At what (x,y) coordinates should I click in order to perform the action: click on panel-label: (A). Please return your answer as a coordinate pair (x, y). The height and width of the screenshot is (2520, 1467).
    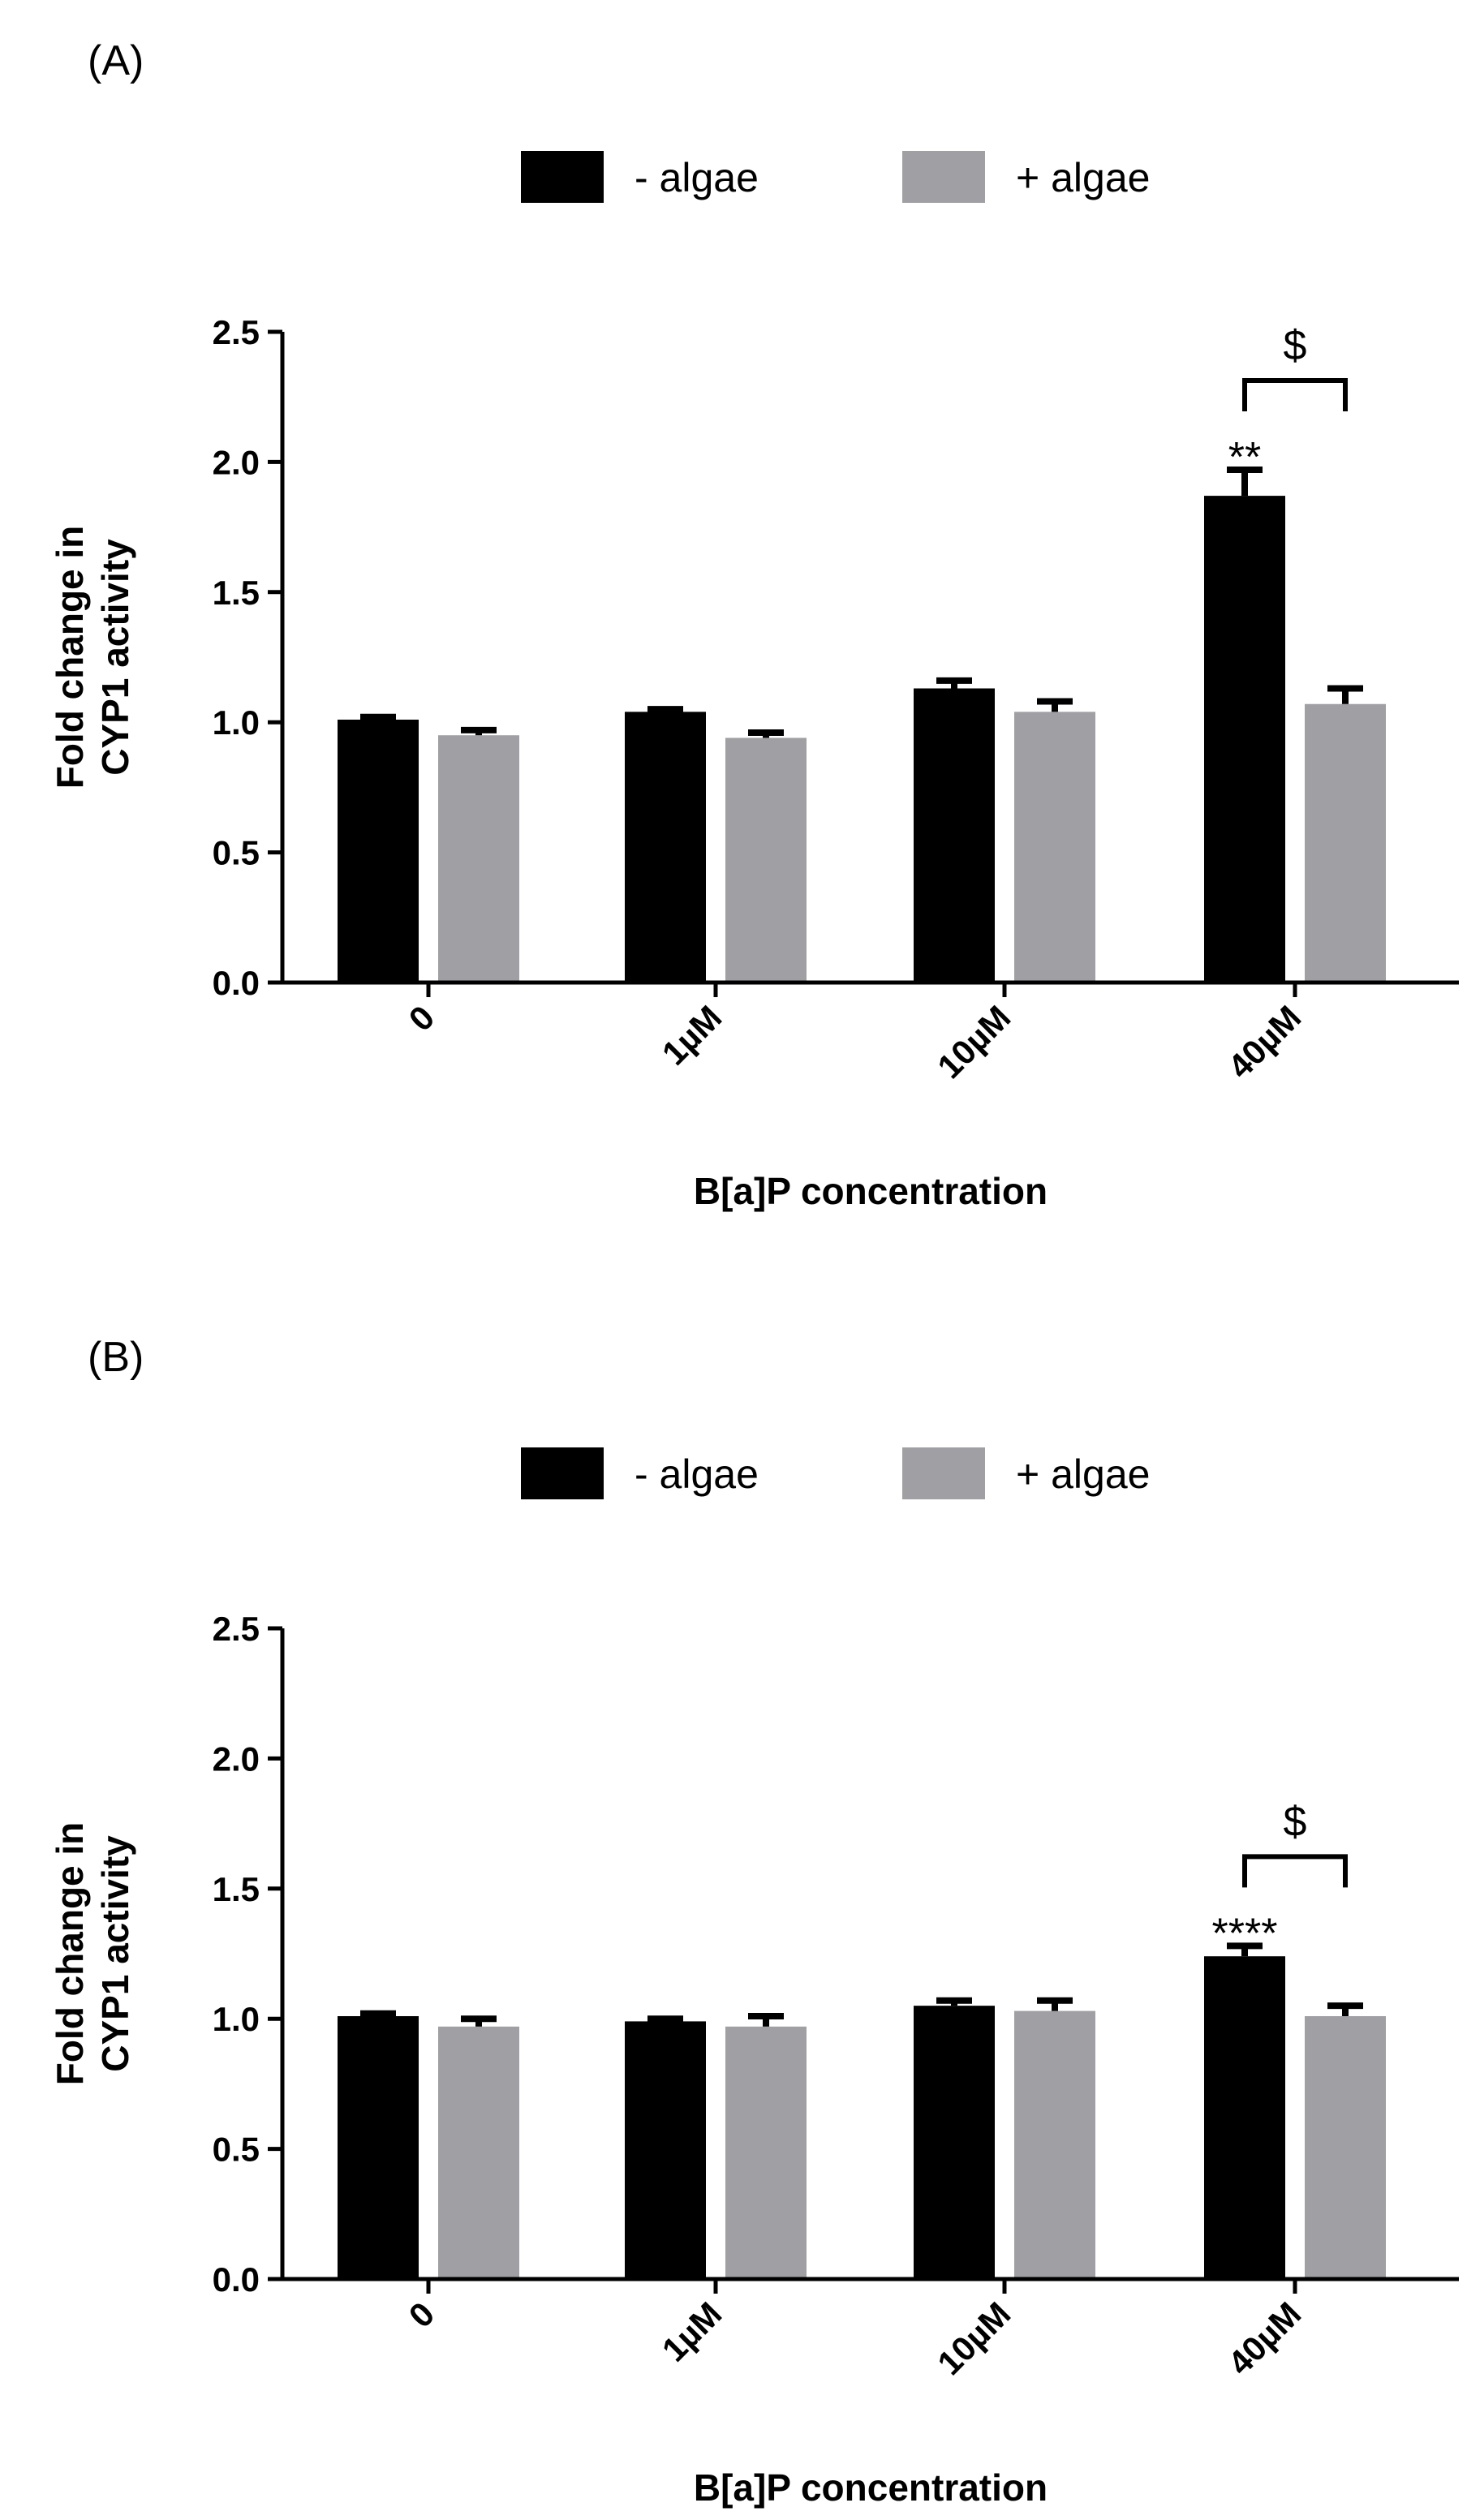
    Looking at the image, I should click on (116, 61).